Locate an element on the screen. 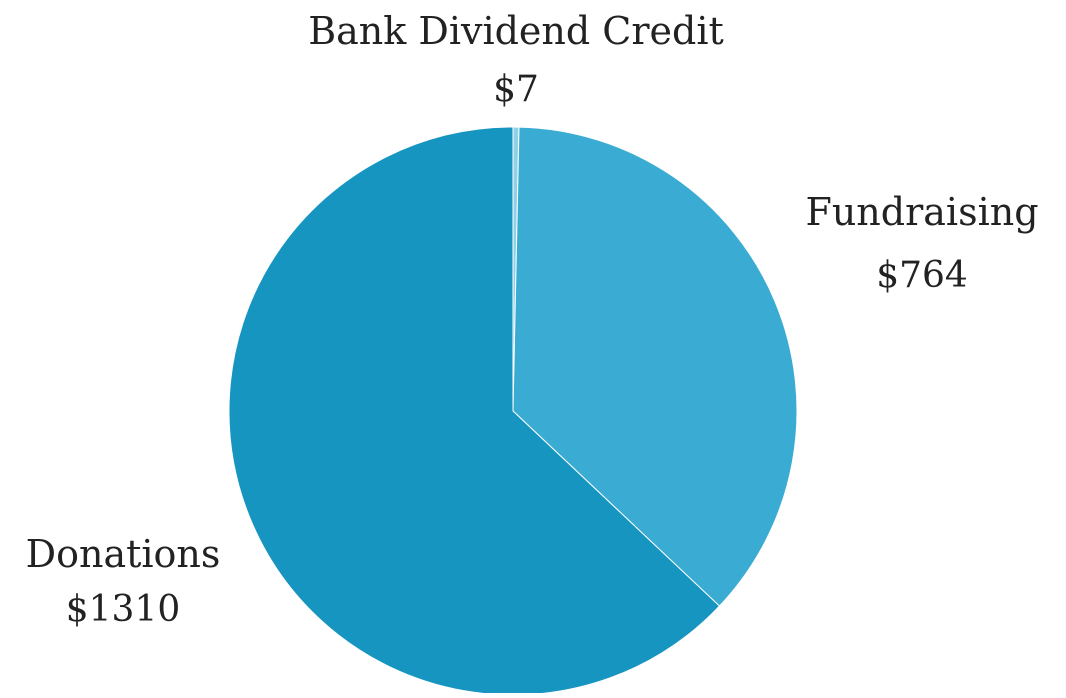  slice-label-value: $7 is located at coordinates (516, 89).